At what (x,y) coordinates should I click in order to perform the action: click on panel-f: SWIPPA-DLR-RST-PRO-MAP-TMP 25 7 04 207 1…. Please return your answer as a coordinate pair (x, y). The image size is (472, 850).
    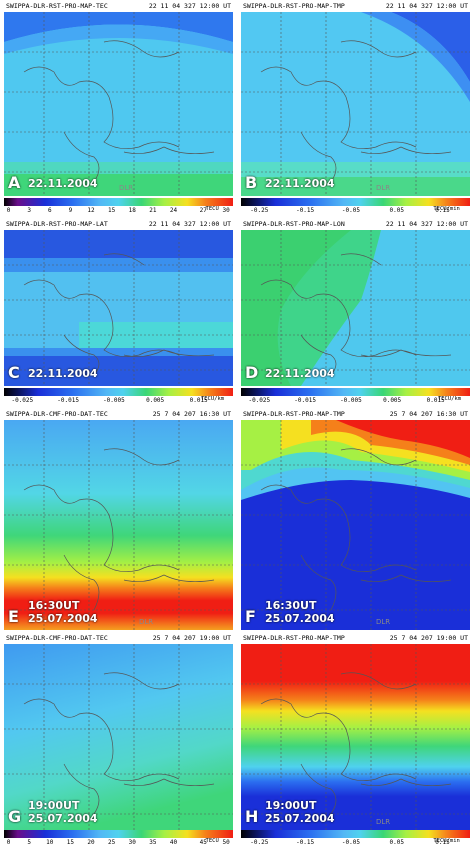
    Looking at the image, I should click on (355, 519).